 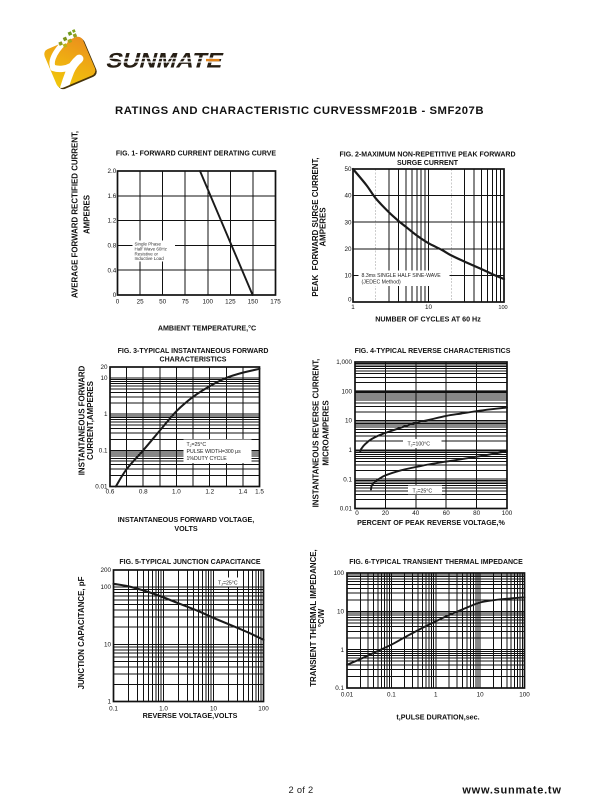 What do you see at coordinates (259, 492) in the screenshot?
I see `svg-text: 1.5` at bounding box center [259, 492].